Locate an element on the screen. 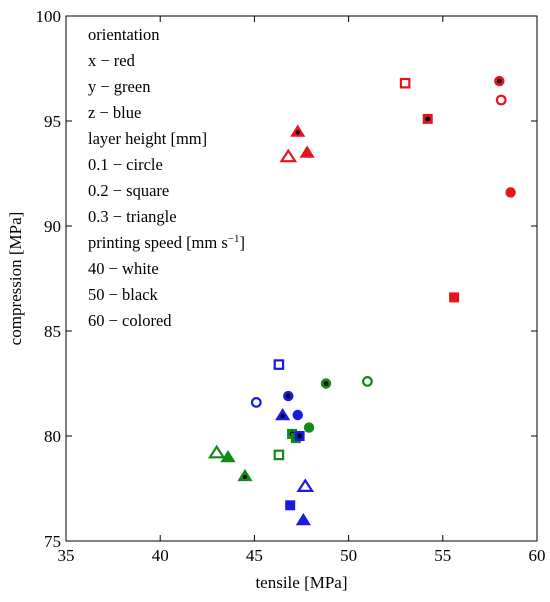 The width and height of the screenshot is (550, 602). x-tick-label: 60 is located at coordinates (537, 555).